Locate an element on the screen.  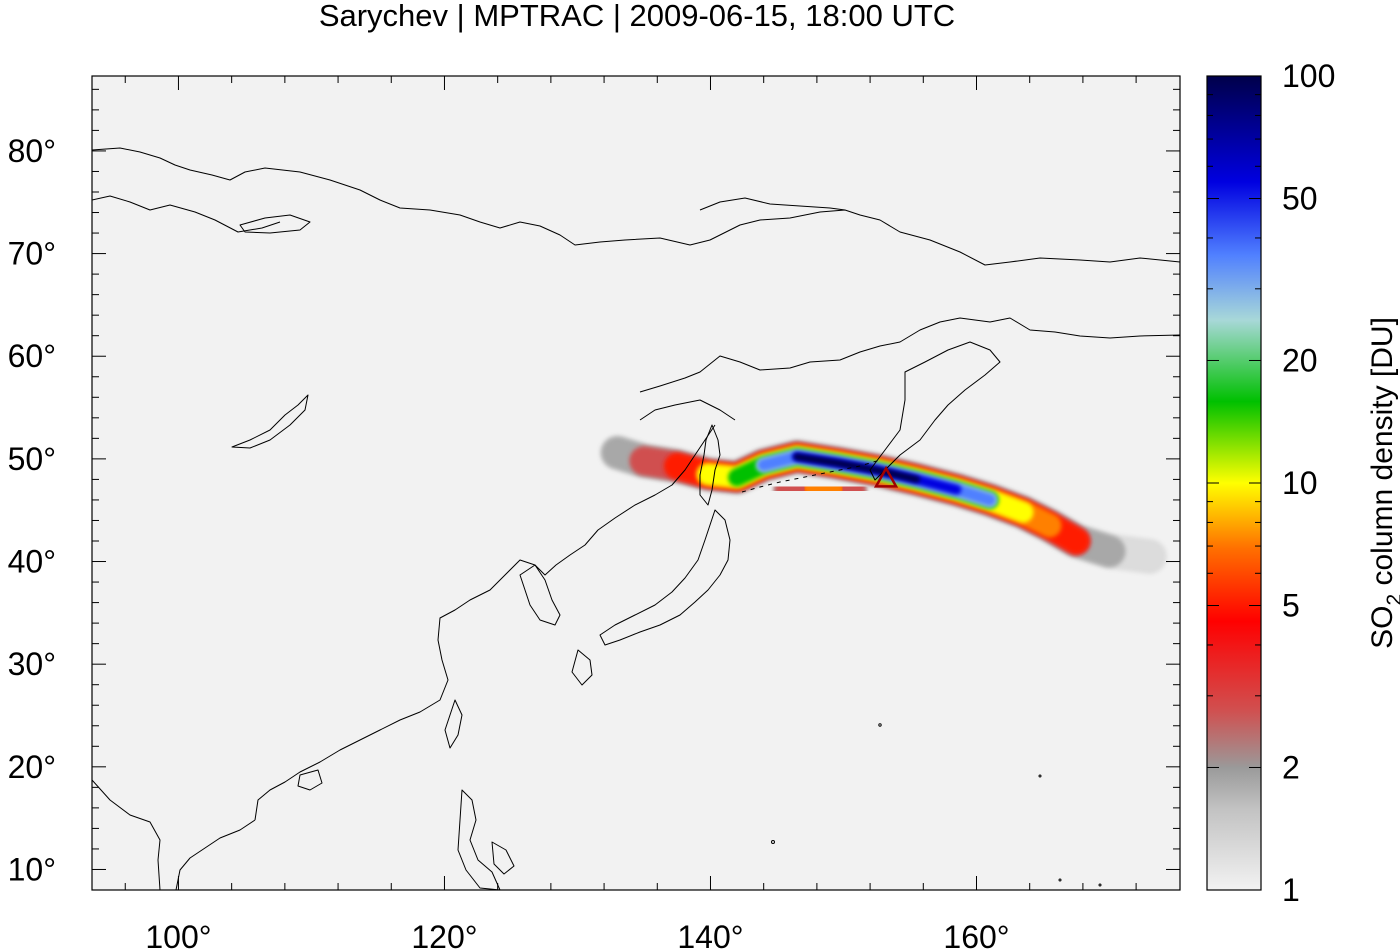
y-tick-label: 80° is located at coordinates (32, 151).